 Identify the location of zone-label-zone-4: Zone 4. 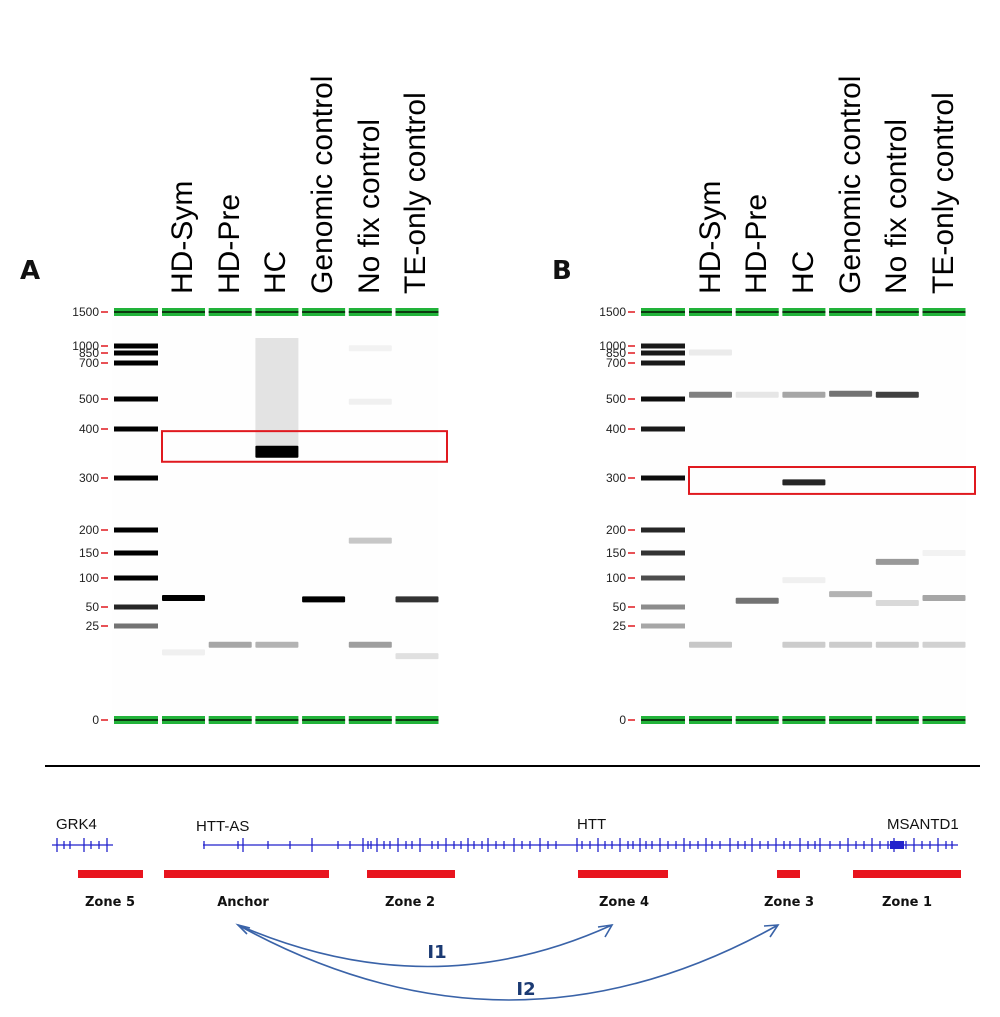
(624, 902).